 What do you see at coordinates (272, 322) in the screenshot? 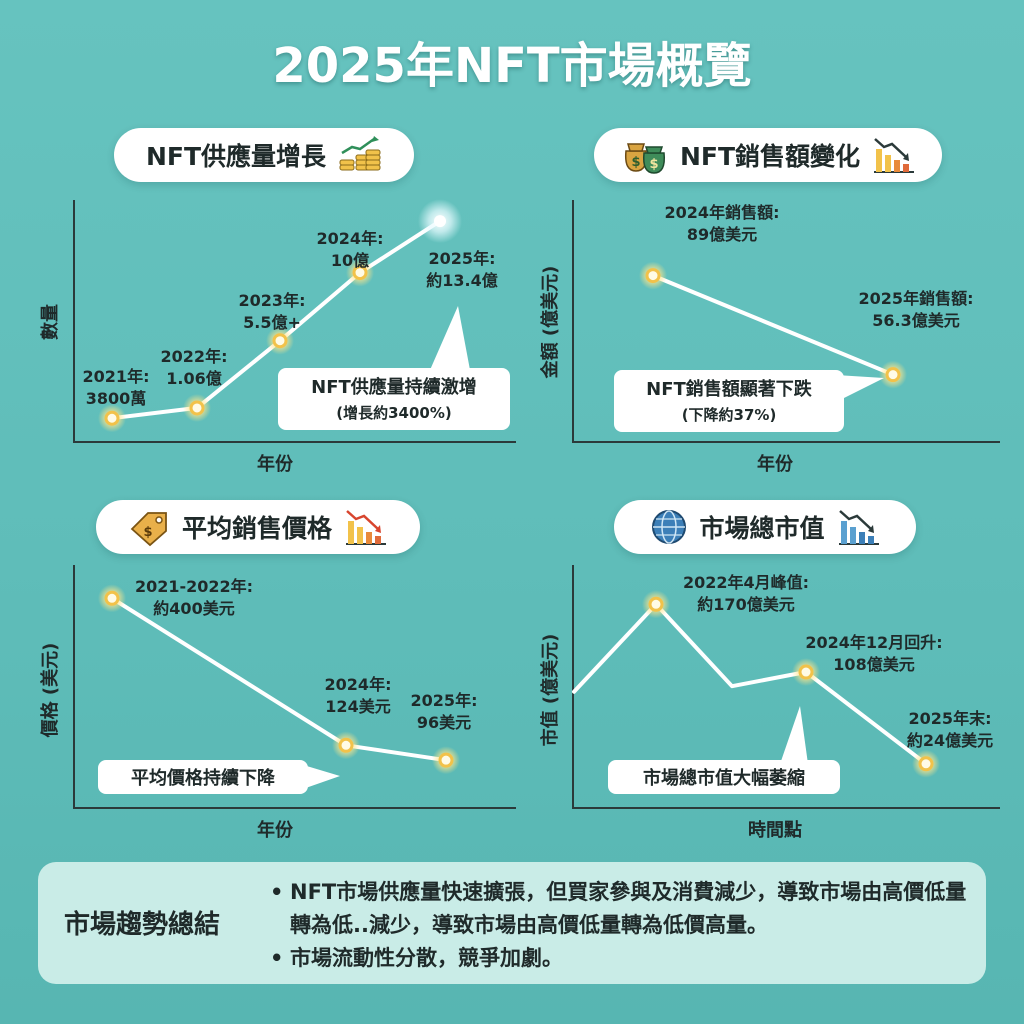
I see `supply-data-label: 5.5億+` at bounding box center [272, 322].